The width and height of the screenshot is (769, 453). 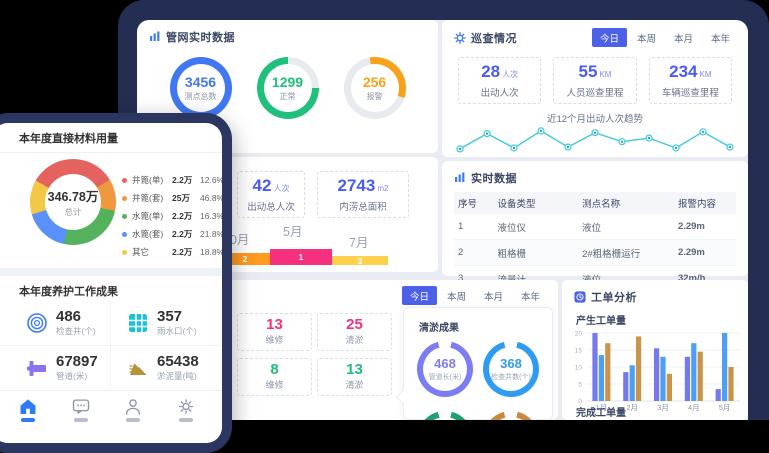 What do you see at coordinates (500, 80) in the screenshot?
I see `stat-dispatch-count: 28 人次 出动人次` at bounding box center [500, 80].